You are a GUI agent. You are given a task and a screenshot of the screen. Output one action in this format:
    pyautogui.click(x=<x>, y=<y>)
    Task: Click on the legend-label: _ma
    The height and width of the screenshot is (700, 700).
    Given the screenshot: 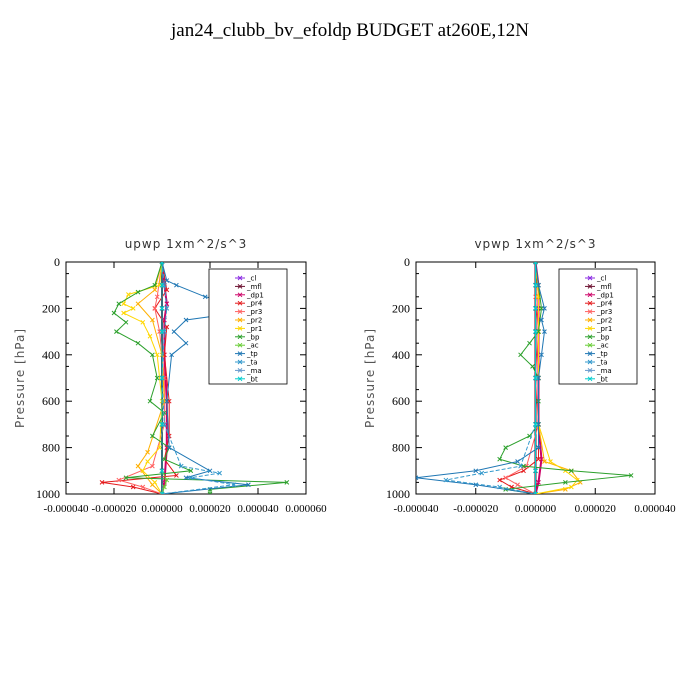 What is the action you would take?
    pyautogui.click(x=604, y=371)
    